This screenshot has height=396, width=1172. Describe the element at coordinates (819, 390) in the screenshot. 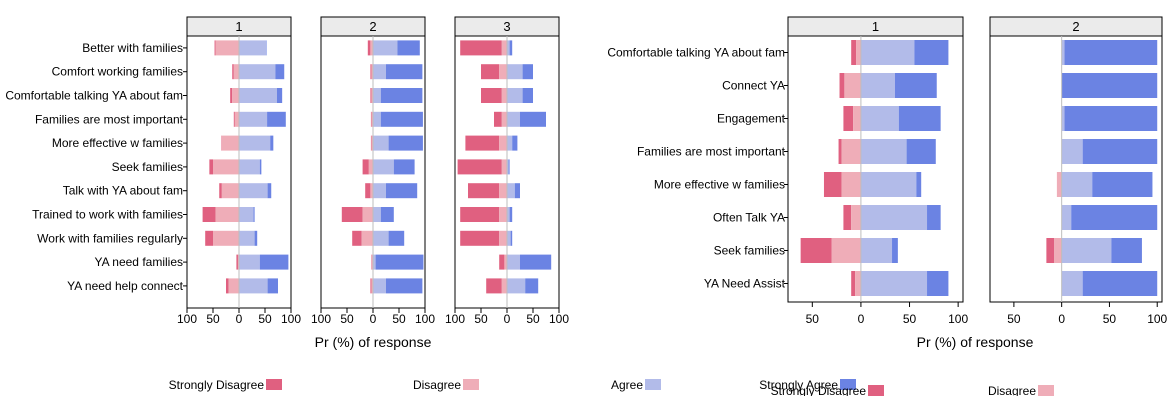

I see `legend-label: Strongly Disagree` at that location.